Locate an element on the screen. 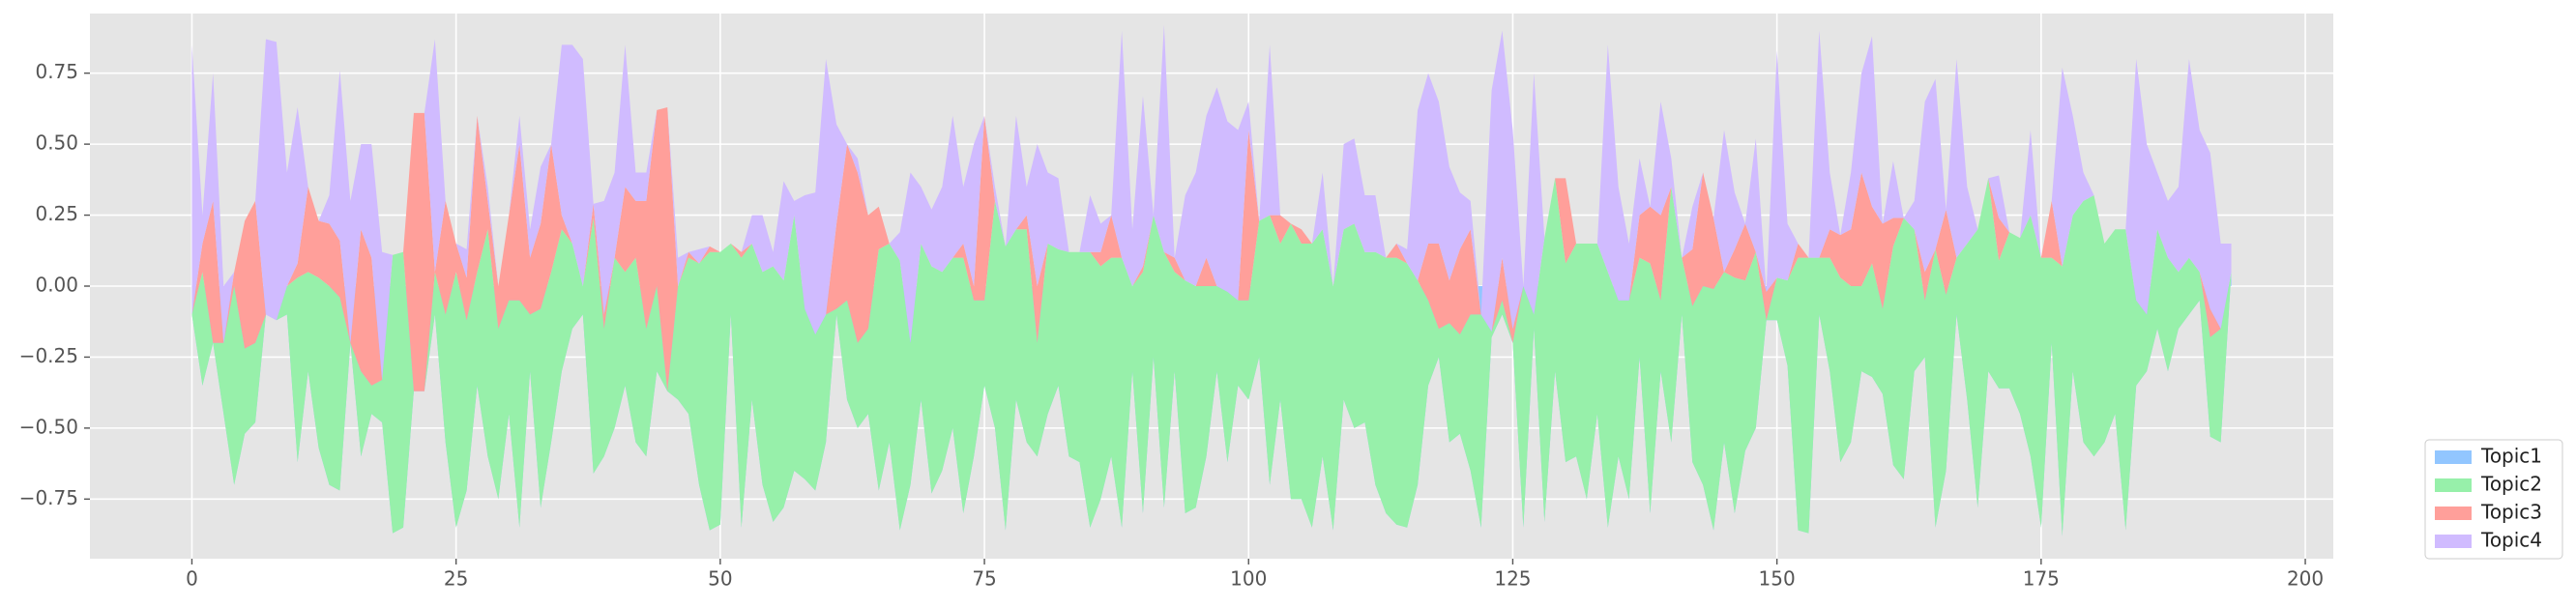 The width and height of the screenshot is (2576, 608). x-tick-label: 50 is located at coordinates (720, 579).